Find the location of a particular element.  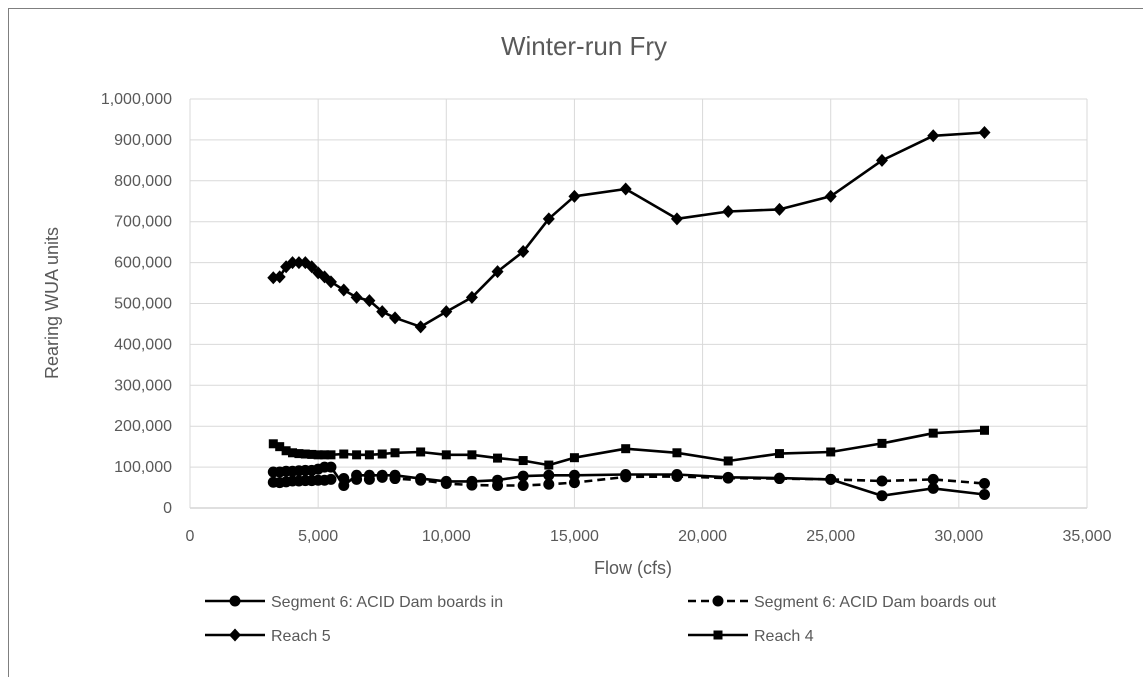

x-tick-label: 30,000 is located at coordinates (958, 536).